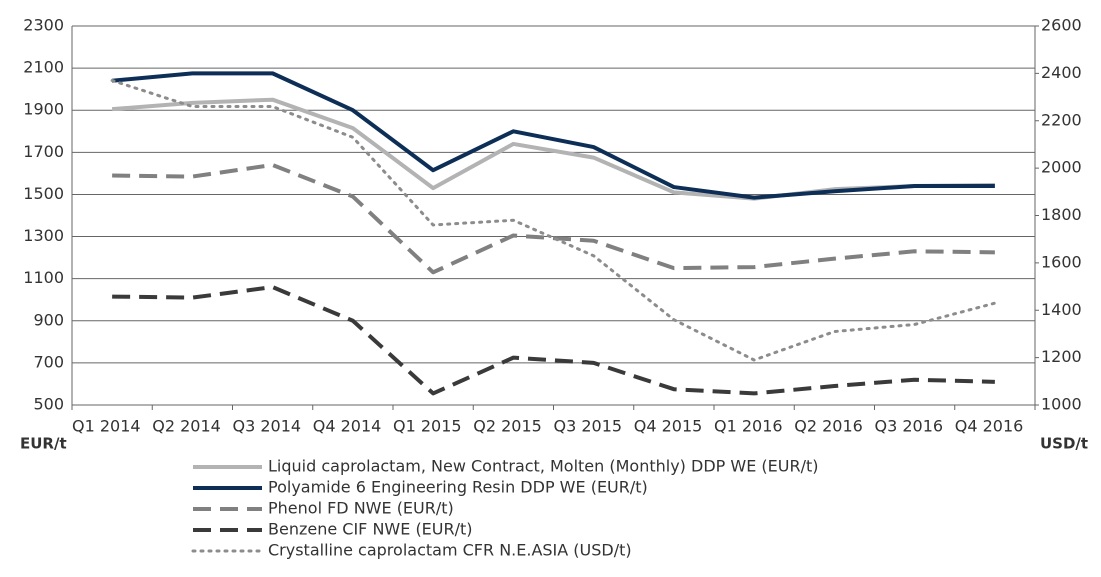  Describe the element at coordinates (1061, 167) in the screenshot. I see `y2-tick-label: 2000` at that location.